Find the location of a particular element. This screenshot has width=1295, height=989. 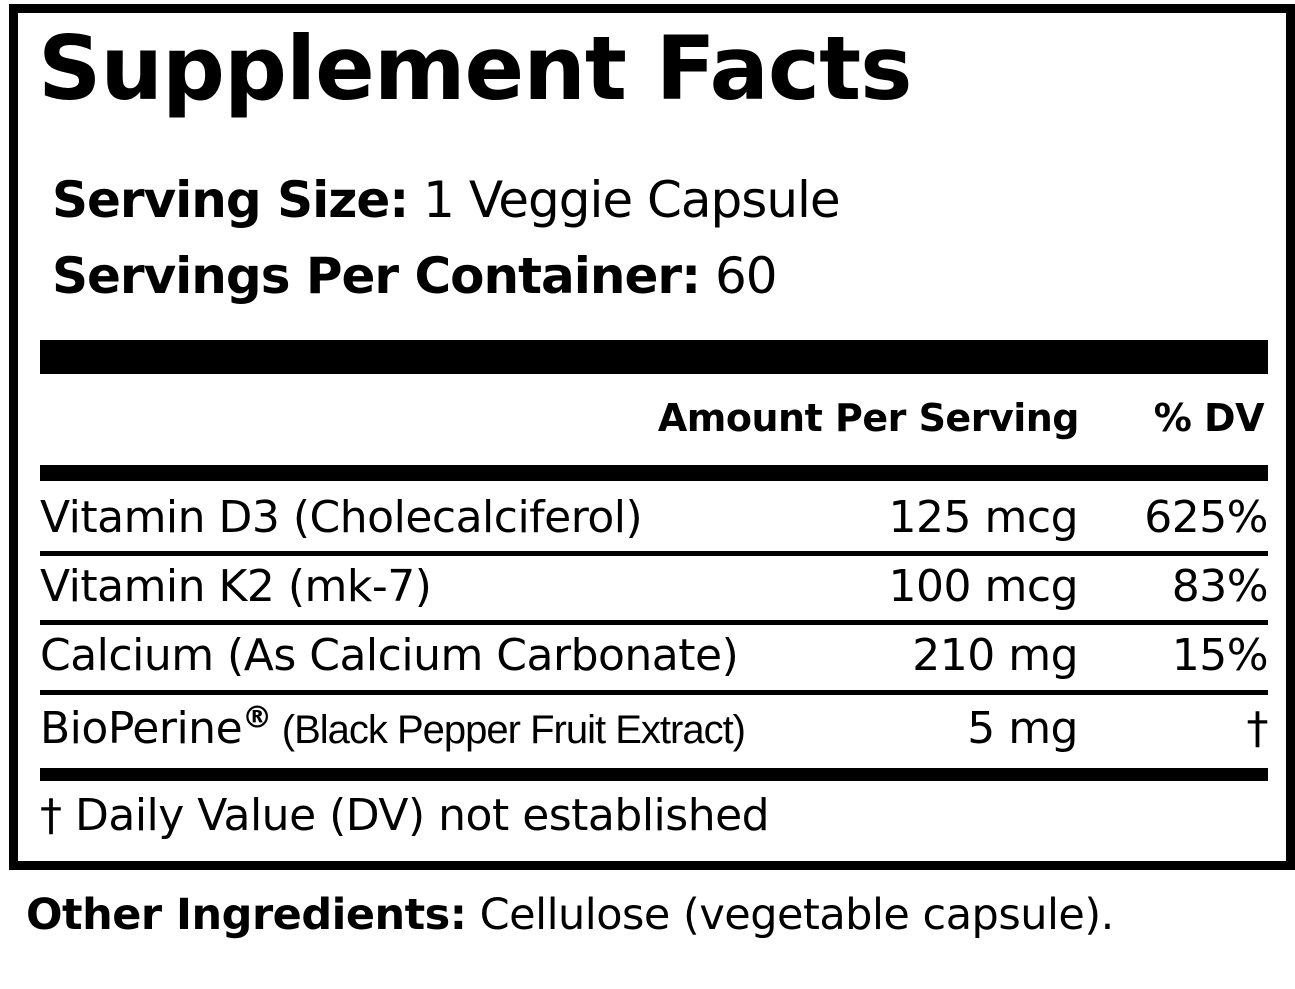

other-ingredients-label: Other Ingredients: is located at coordinates (246, 915).